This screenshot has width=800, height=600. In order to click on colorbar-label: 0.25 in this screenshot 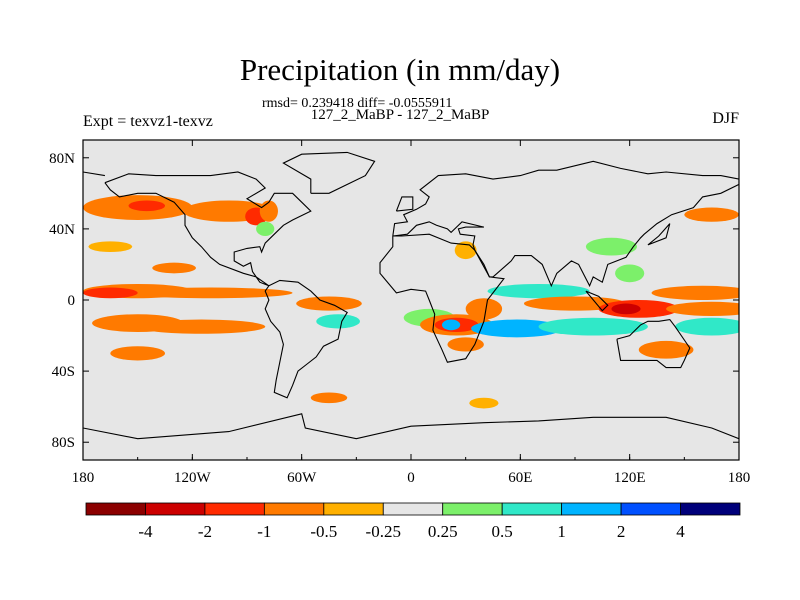, I will do `click(443, 531)`.